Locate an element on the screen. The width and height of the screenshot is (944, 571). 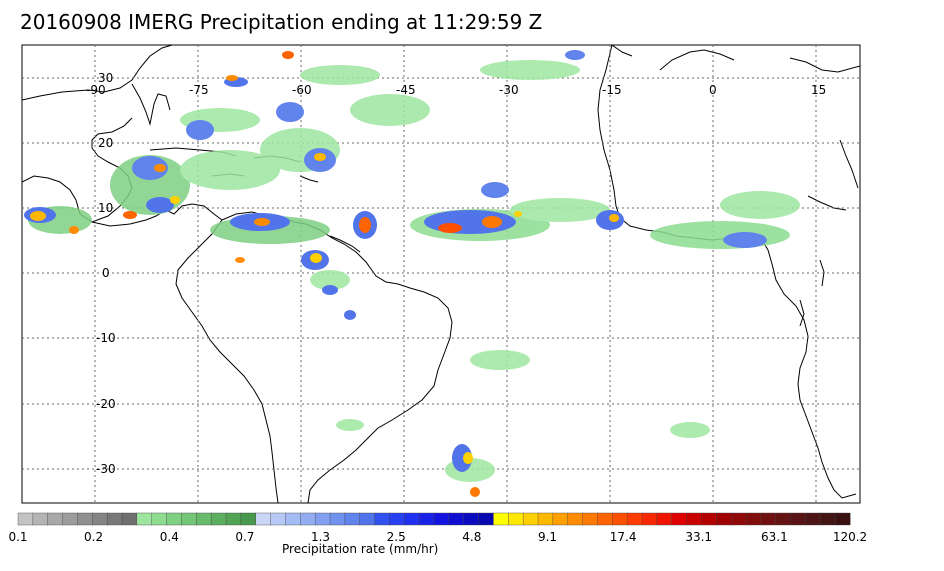
longitude-labels: -90 -75 -60 -45 -30 -15 0 15 is located at coordinates (456, 90).